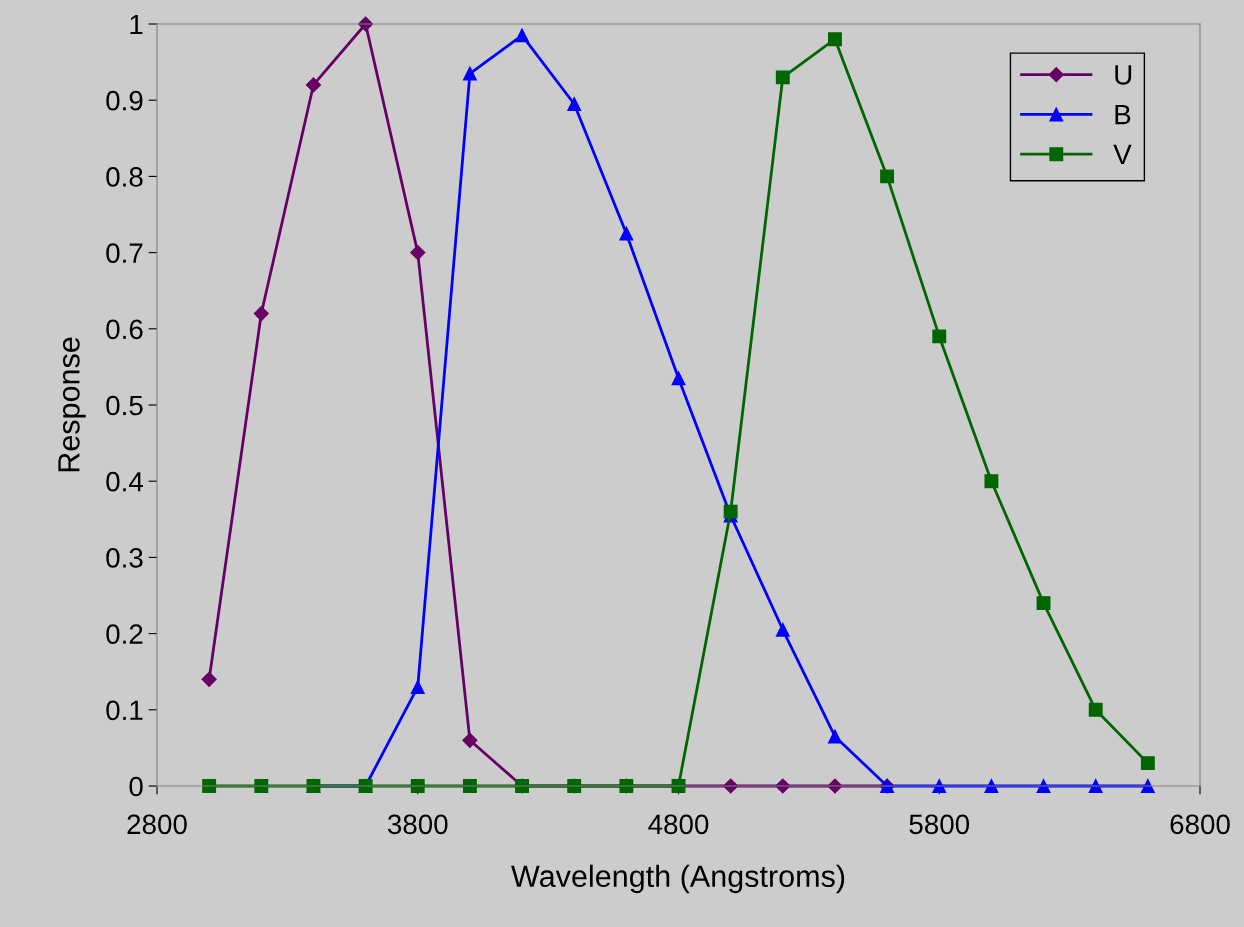 The width and height of the screenshot is (1244, 927). Describe the element at coordinates (124, 558) in the screenshot. I see `y-tick-label: 0.3` at that location.